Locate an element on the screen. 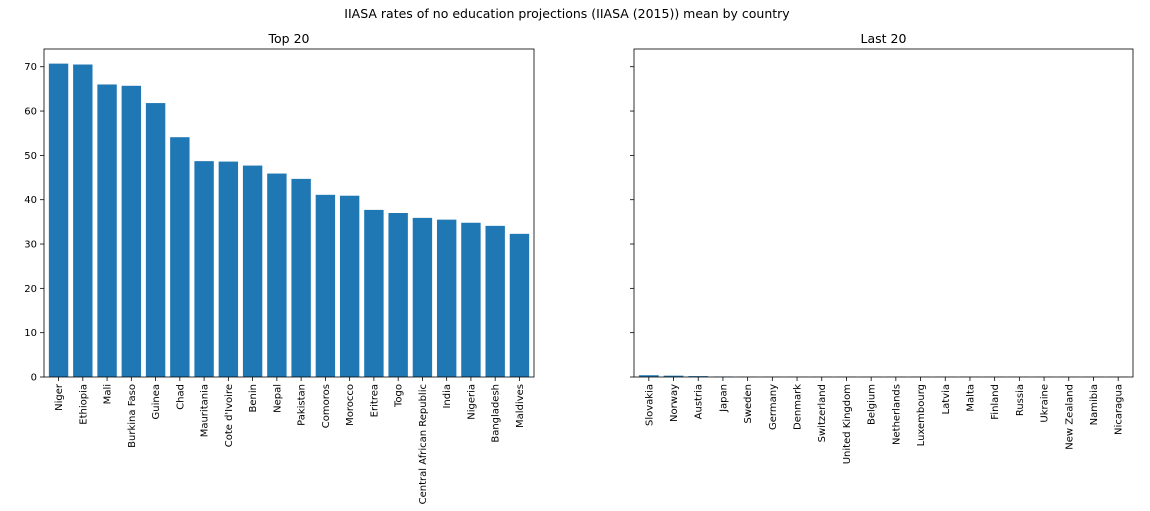 This screenshot has height=511, width=1150. x-tick-label: New Zealand is located at coordinates (1069, 417).